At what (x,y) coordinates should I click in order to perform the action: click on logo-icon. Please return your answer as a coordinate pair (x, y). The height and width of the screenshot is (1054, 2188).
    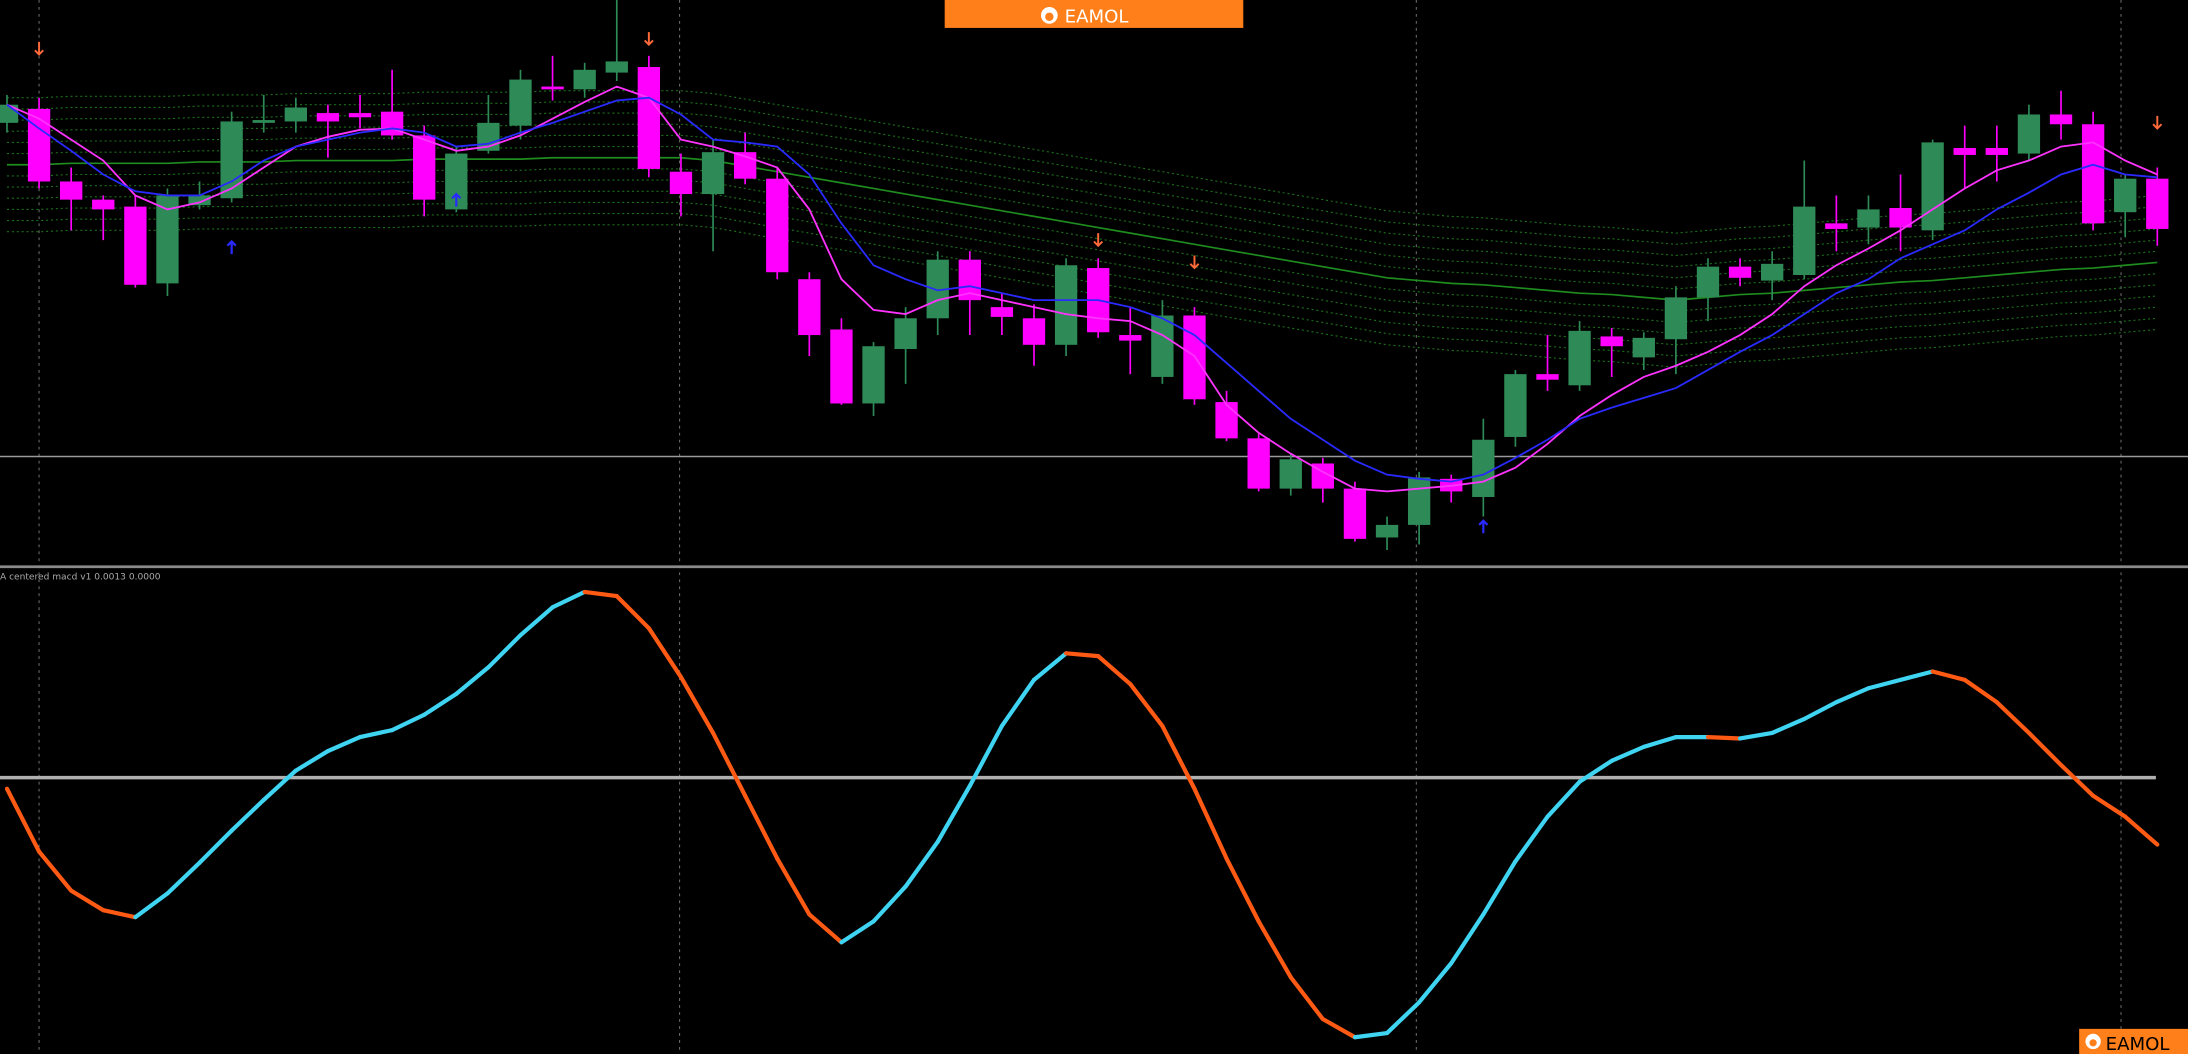
    Looking at the image, I should click on (2093, 1043).